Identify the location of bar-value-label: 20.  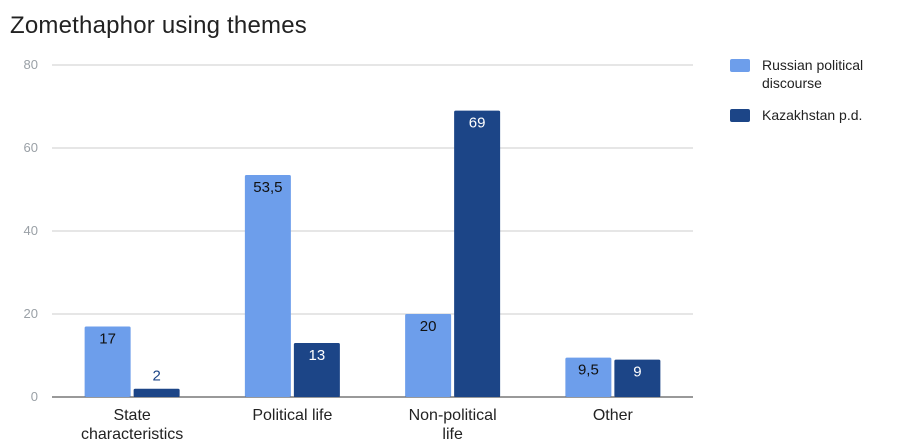
(428, 326).